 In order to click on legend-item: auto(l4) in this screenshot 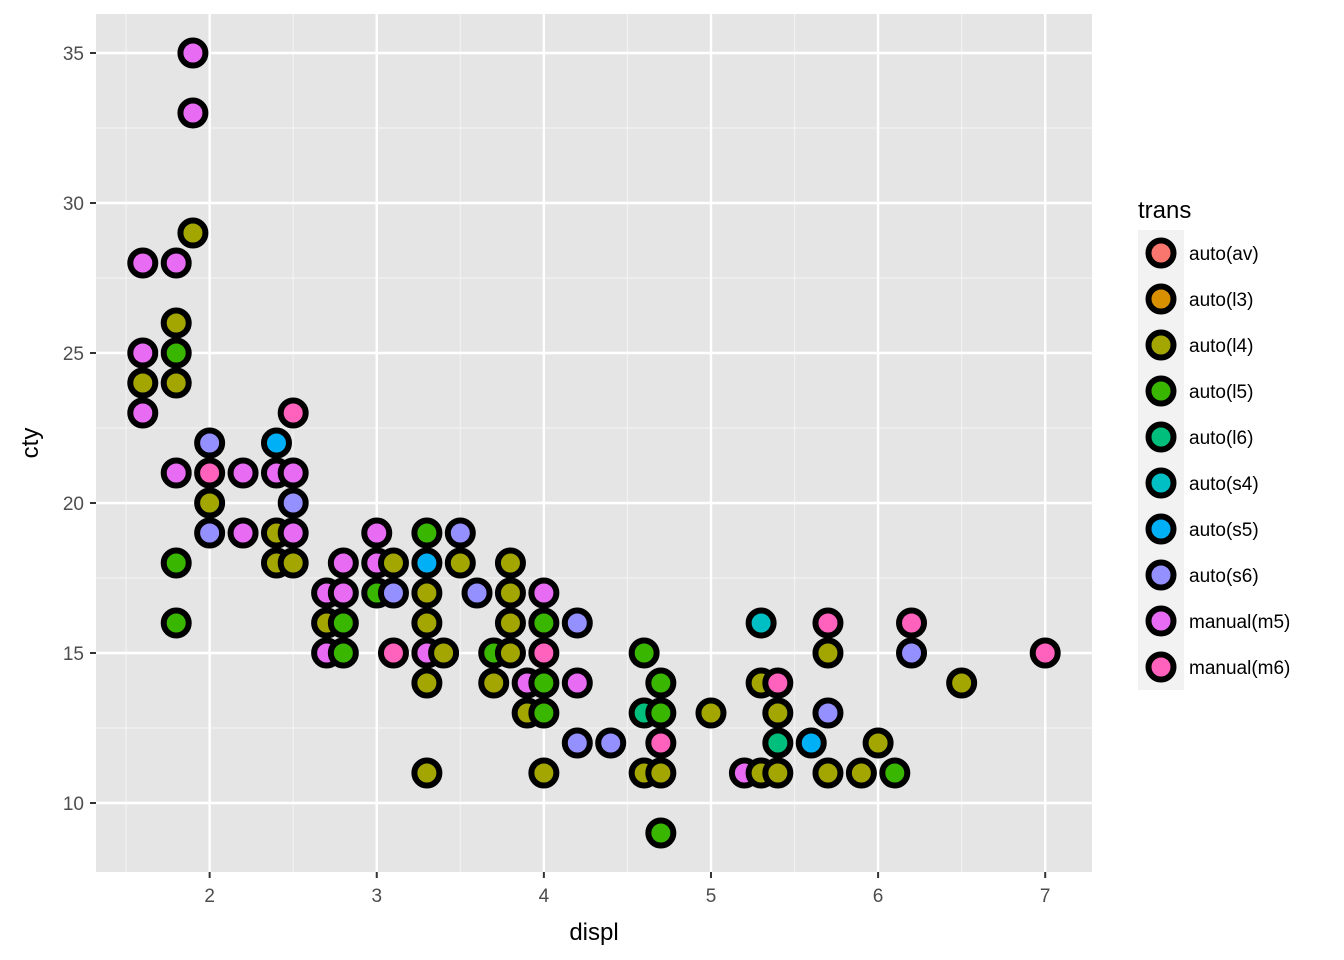, I will do `click(1195, 345)`.